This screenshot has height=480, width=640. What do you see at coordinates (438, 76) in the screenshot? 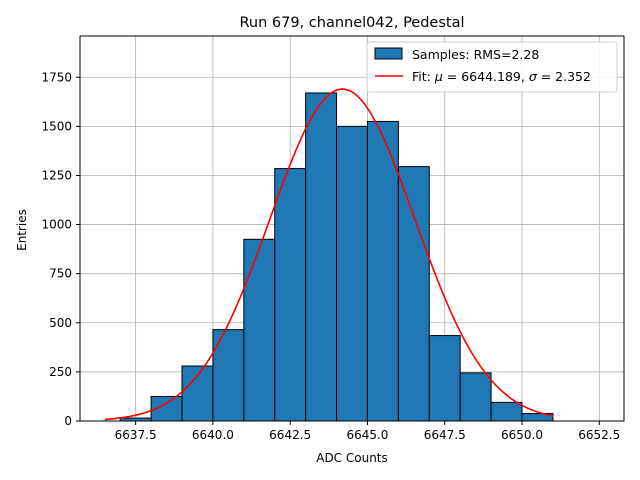
I see `legend-fit-mu-symbol: μ` at bounding box center [438, 76].